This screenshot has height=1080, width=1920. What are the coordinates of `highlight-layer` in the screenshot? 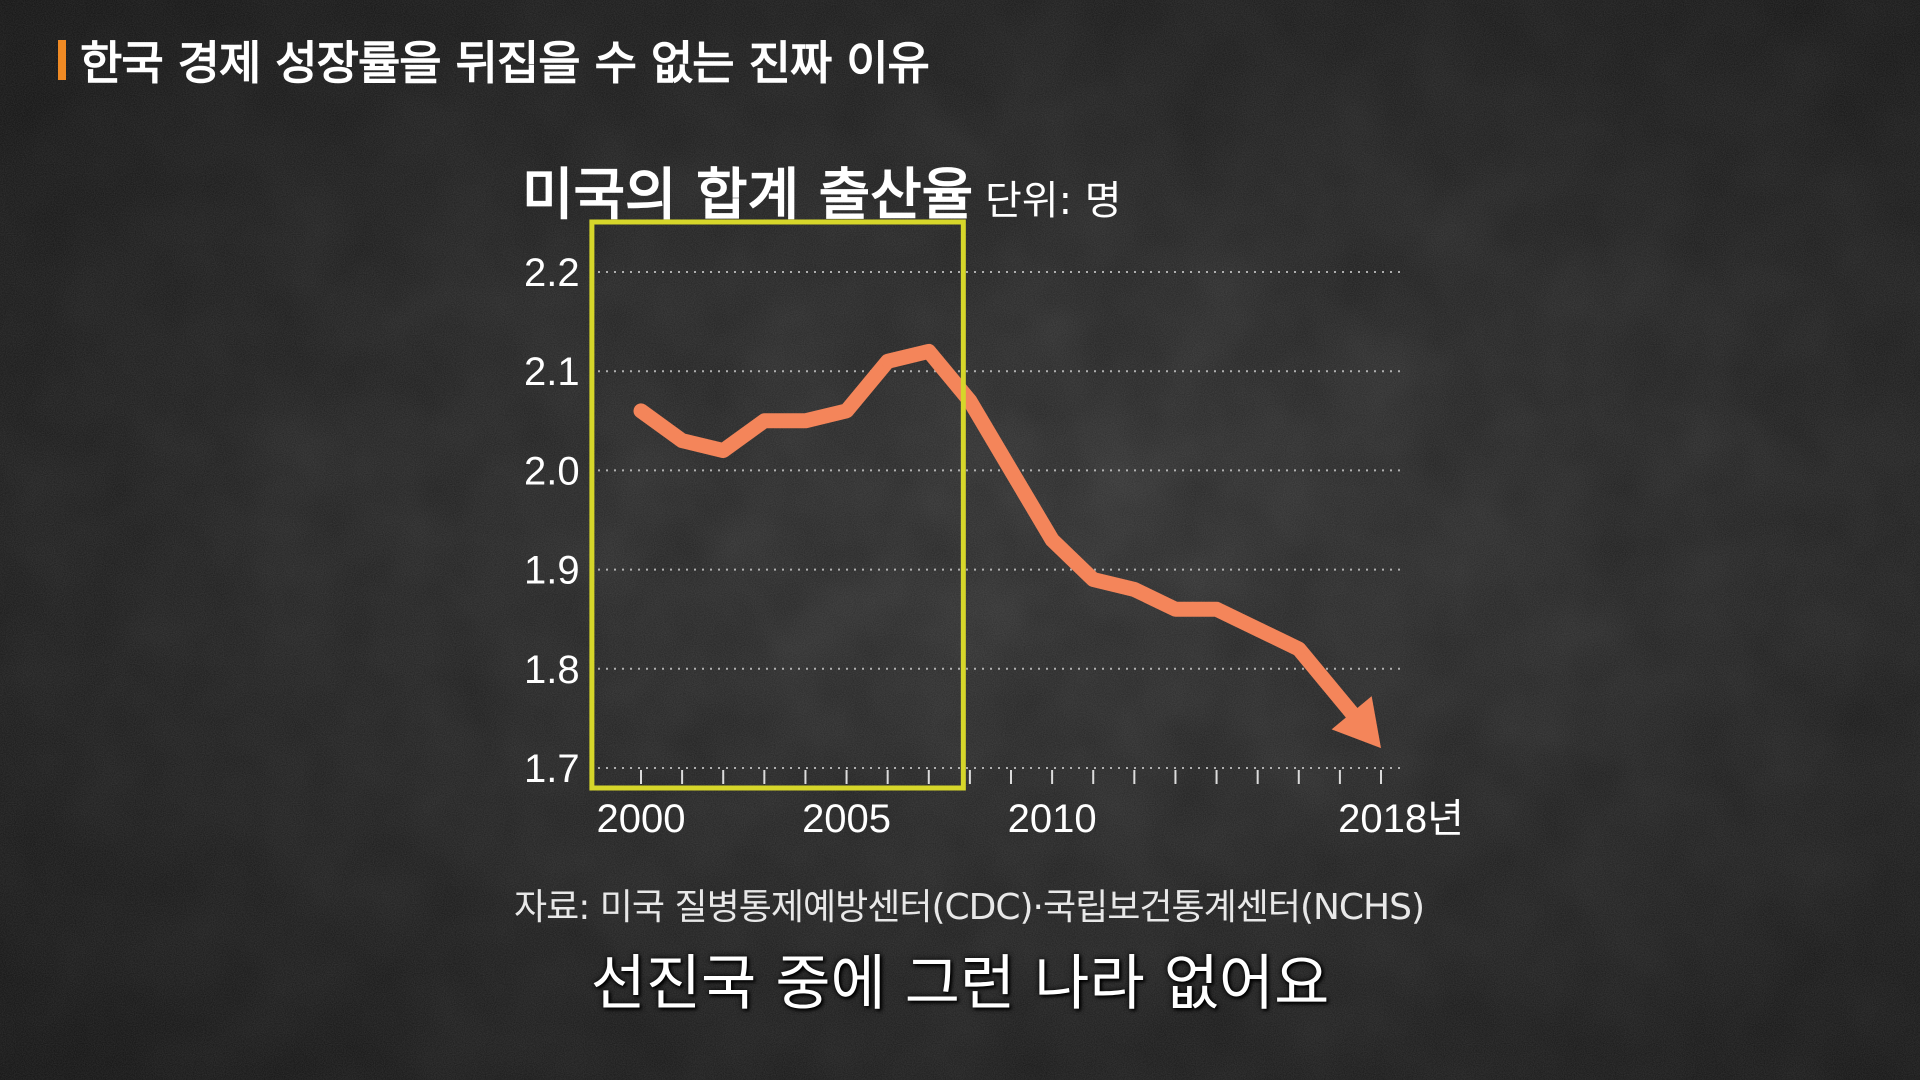 It's located at (777, 505).